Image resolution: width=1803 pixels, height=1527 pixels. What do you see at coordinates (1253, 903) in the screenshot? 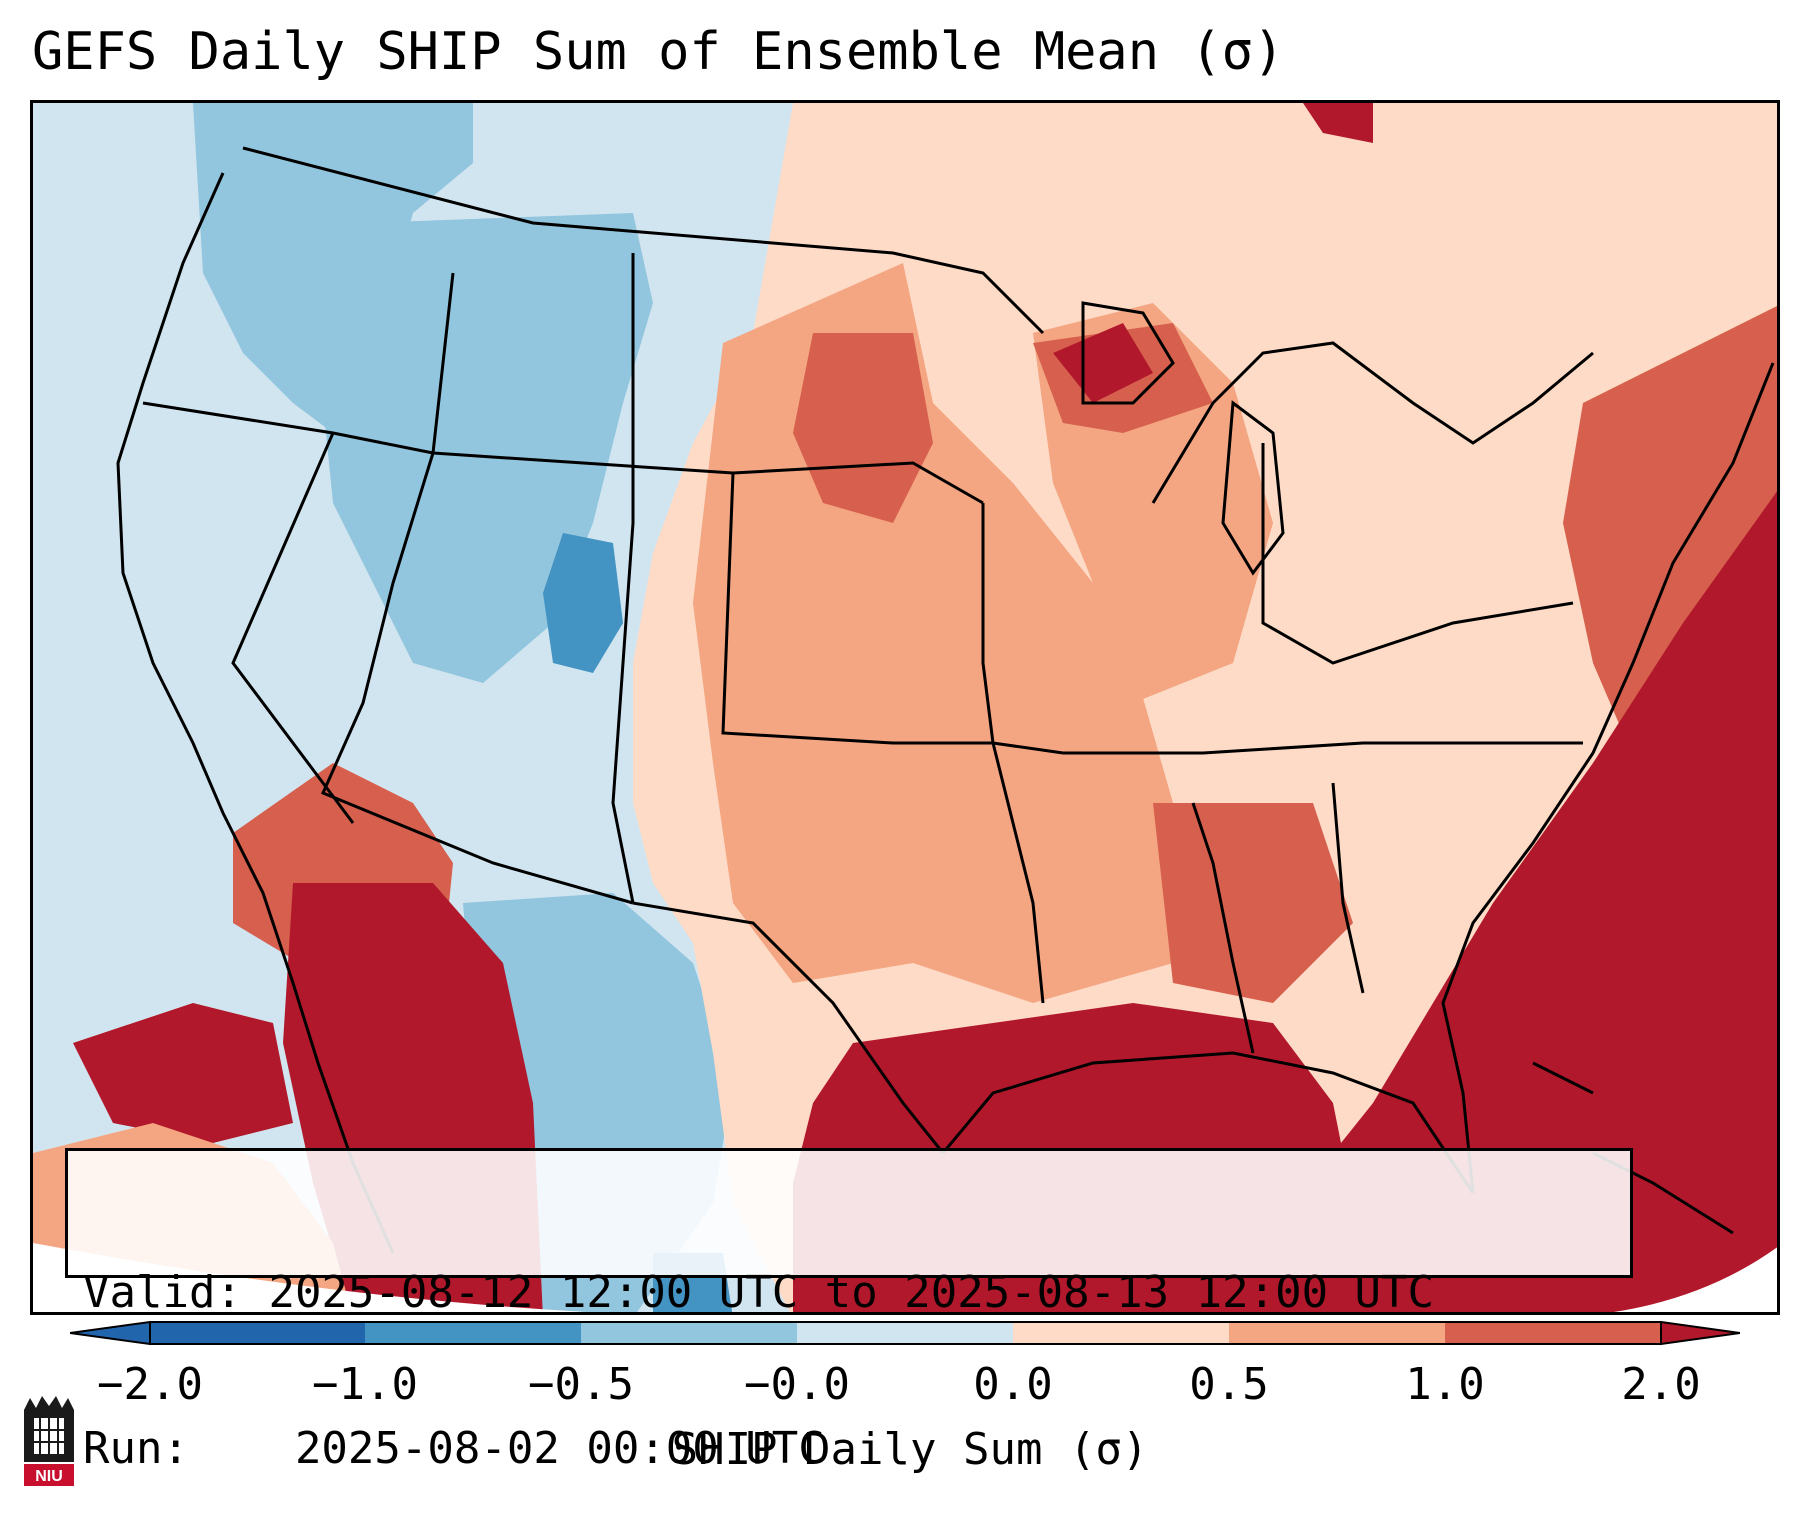
I see `strong-warm-midsouth` at bounding box center [1253, 903].